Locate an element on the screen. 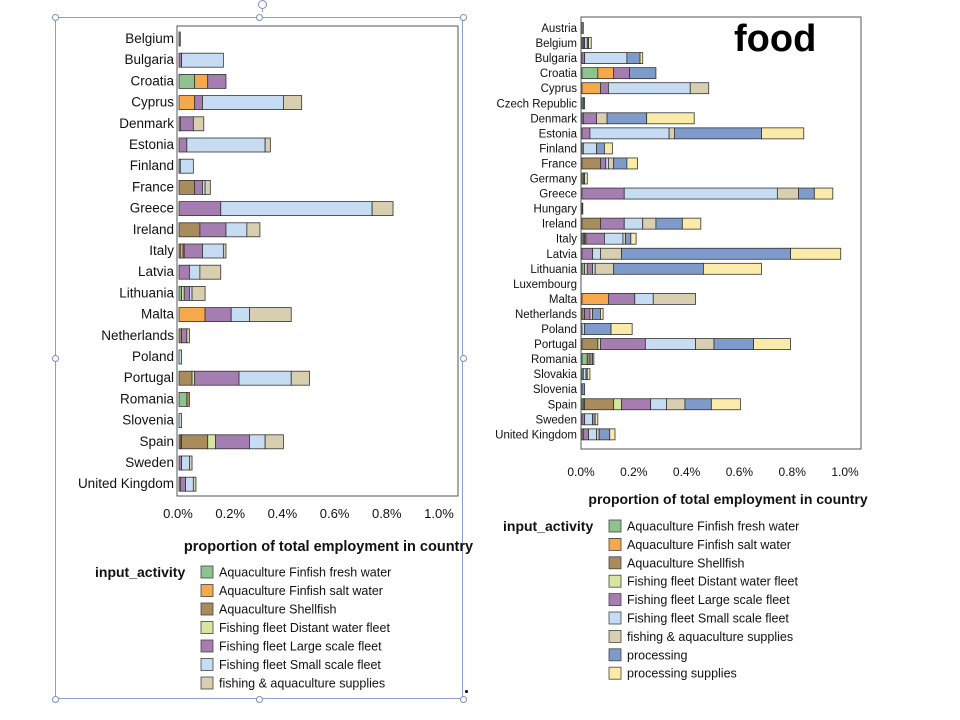  row-label: United Kingdom is located at coordinates (536, 435).